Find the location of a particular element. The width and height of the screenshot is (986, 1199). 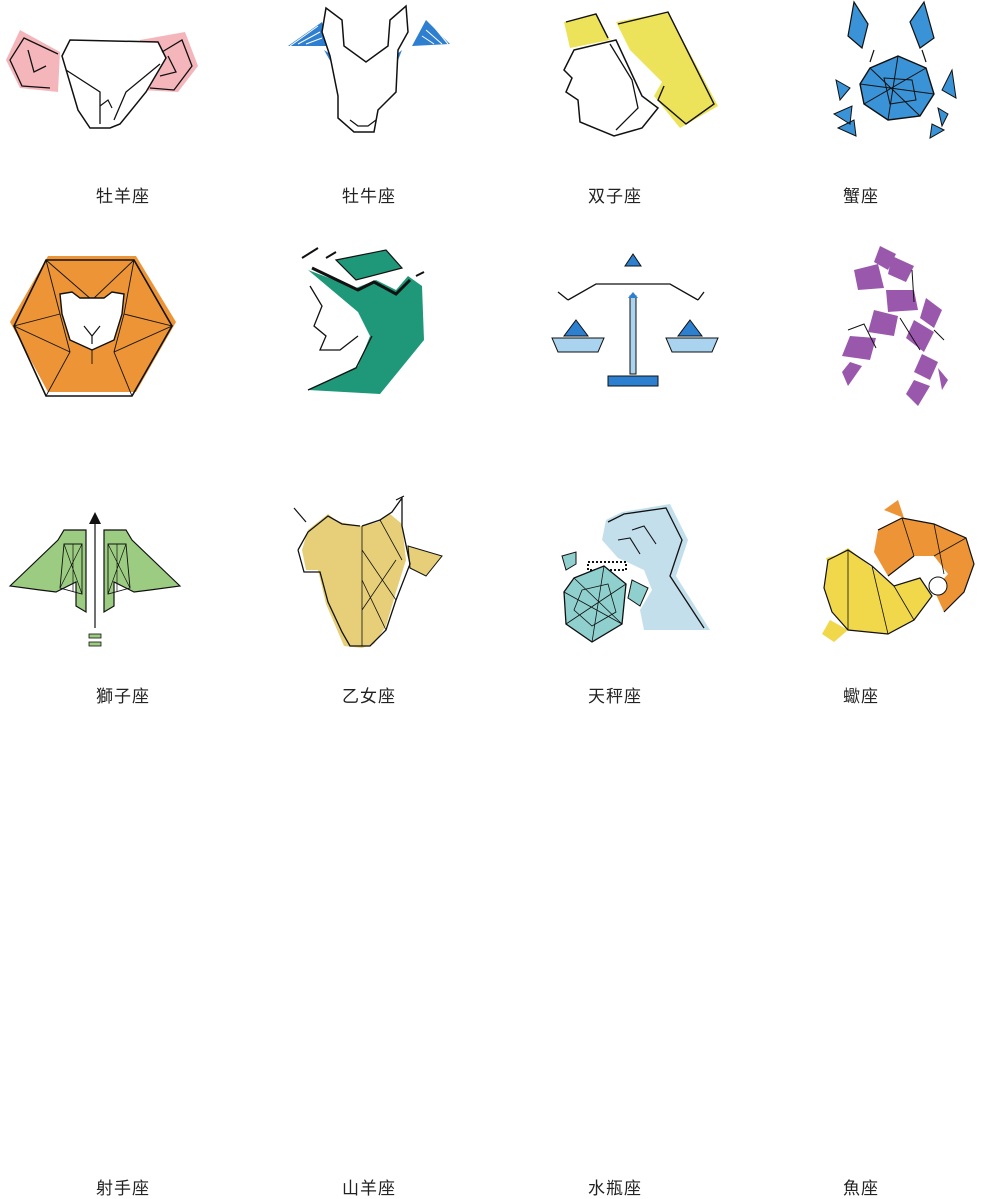

zodiac-card-pisces: 魚座 is located at coordinates (861, 839).